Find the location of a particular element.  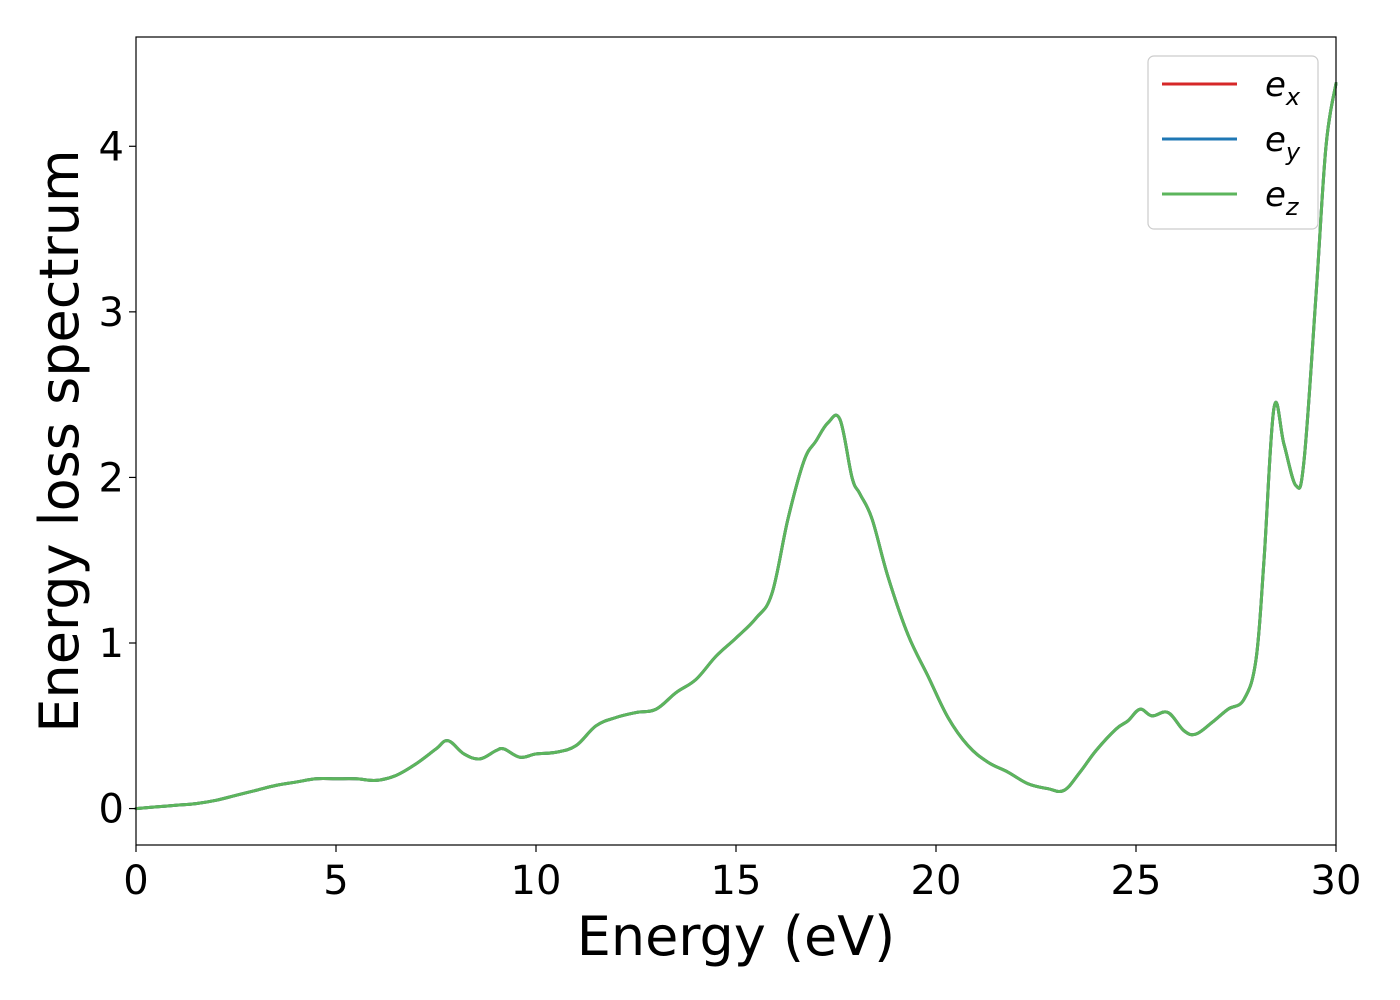

x-axis-ticks: 0 5 10 15 20 25 30 is located at coordinates (742, 874).